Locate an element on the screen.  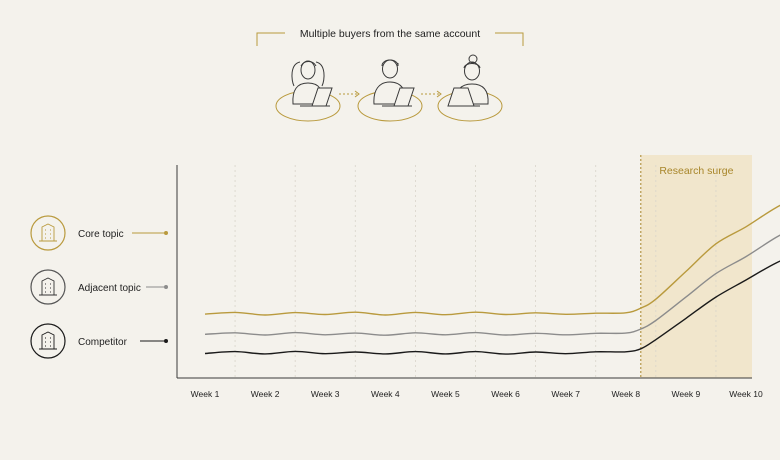
x-tick-label: Week 6 is located at coordinates (505, 394).